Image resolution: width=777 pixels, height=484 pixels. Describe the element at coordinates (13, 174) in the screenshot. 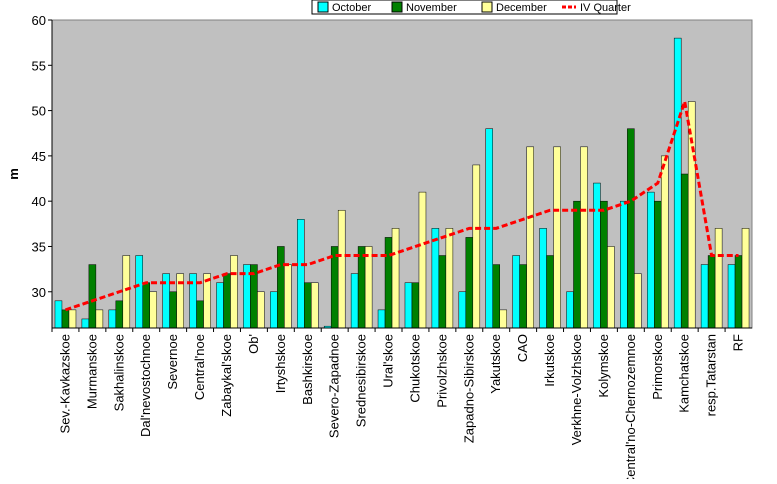

I see `y-axis-label: m` at that location.